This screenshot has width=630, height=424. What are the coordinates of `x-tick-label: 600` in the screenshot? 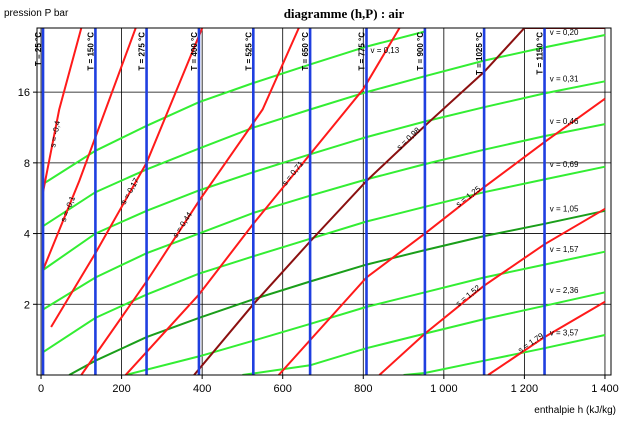 It's located at (283, 389).